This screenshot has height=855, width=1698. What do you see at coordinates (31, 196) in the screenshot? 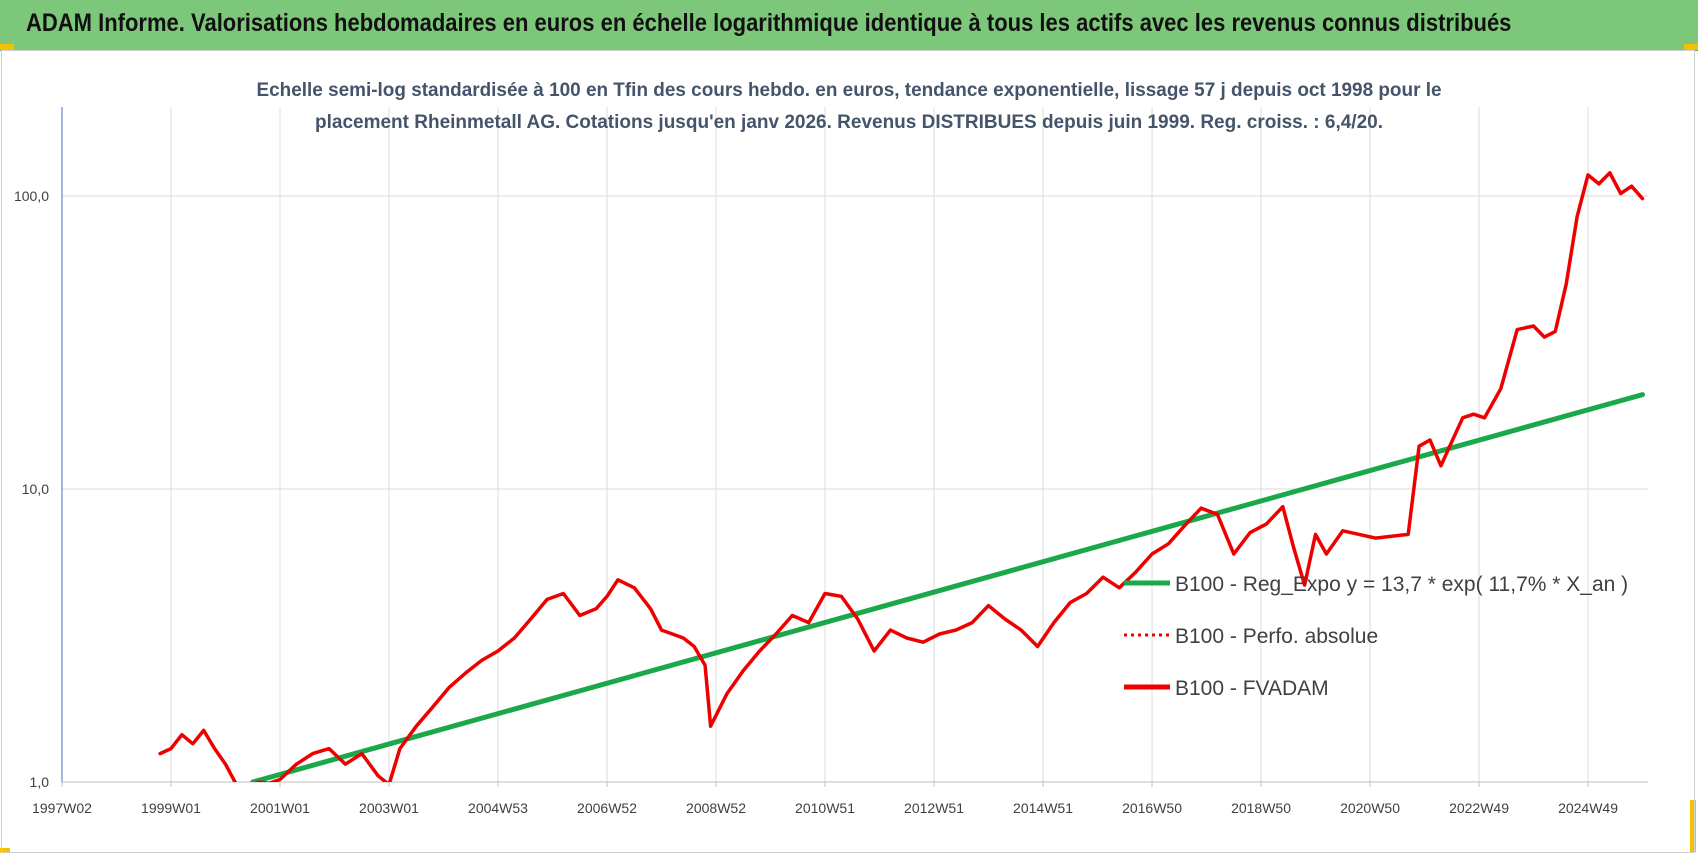
I see `y-tick-label: 100,0` at bounding box center [31, 196].